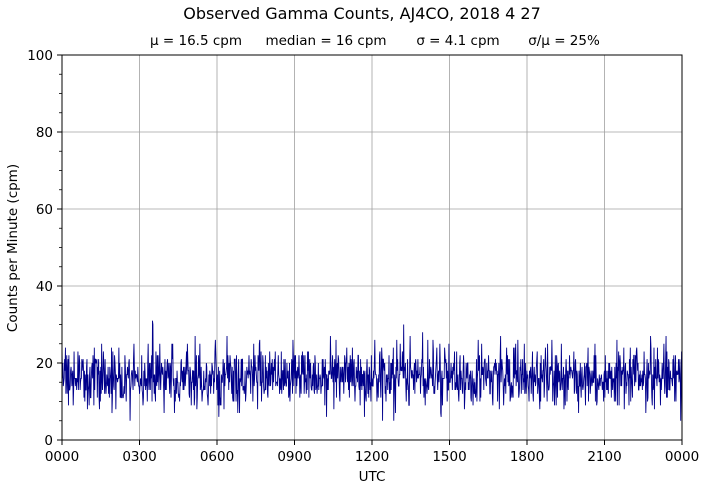  Describe the element at coordinates (362, 13) in the screenshot. I see `chart-title: Observed Gamma Counts, AJ4CO, 2018 4 27` at that location.